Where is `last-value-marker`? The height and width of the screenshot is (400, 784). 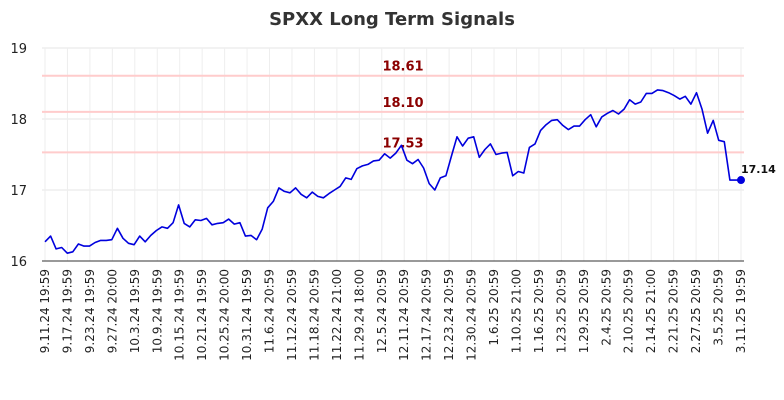
last-value-marker is located at coordinates (741, 180).